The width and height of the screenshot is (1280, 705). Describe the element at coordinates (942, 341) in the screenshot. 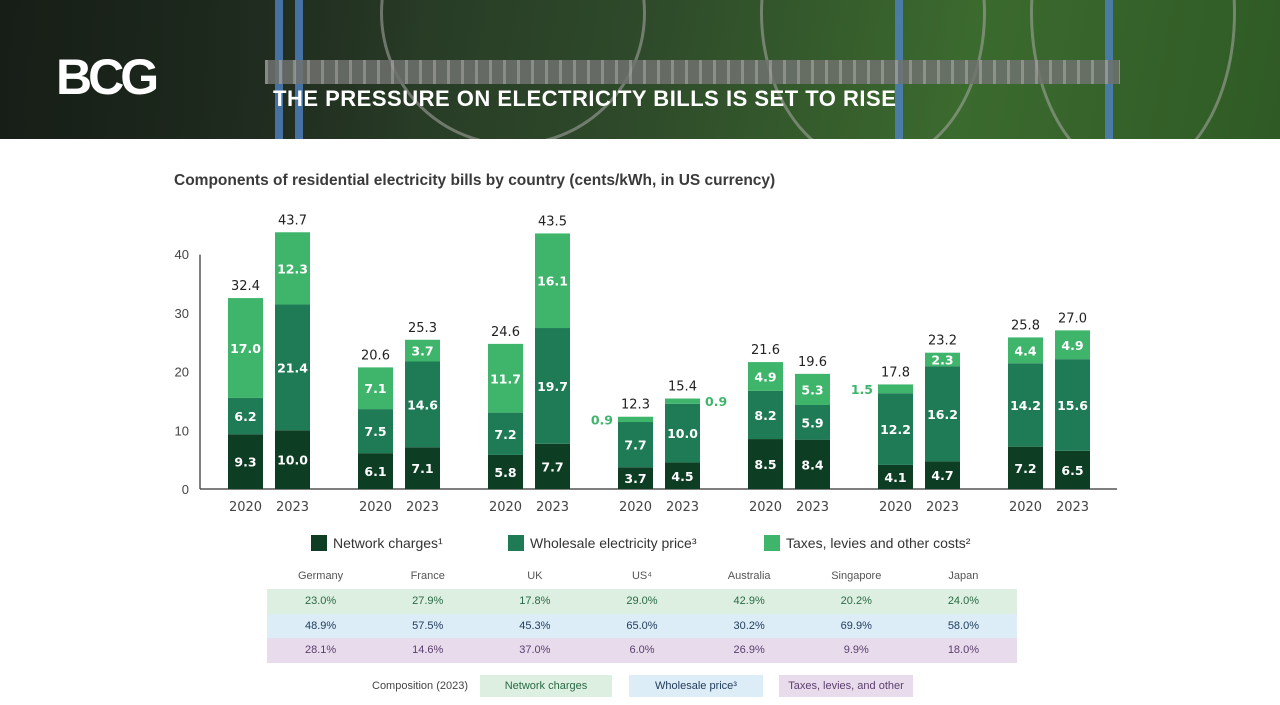

I see `total-label: 23.2` at that location.